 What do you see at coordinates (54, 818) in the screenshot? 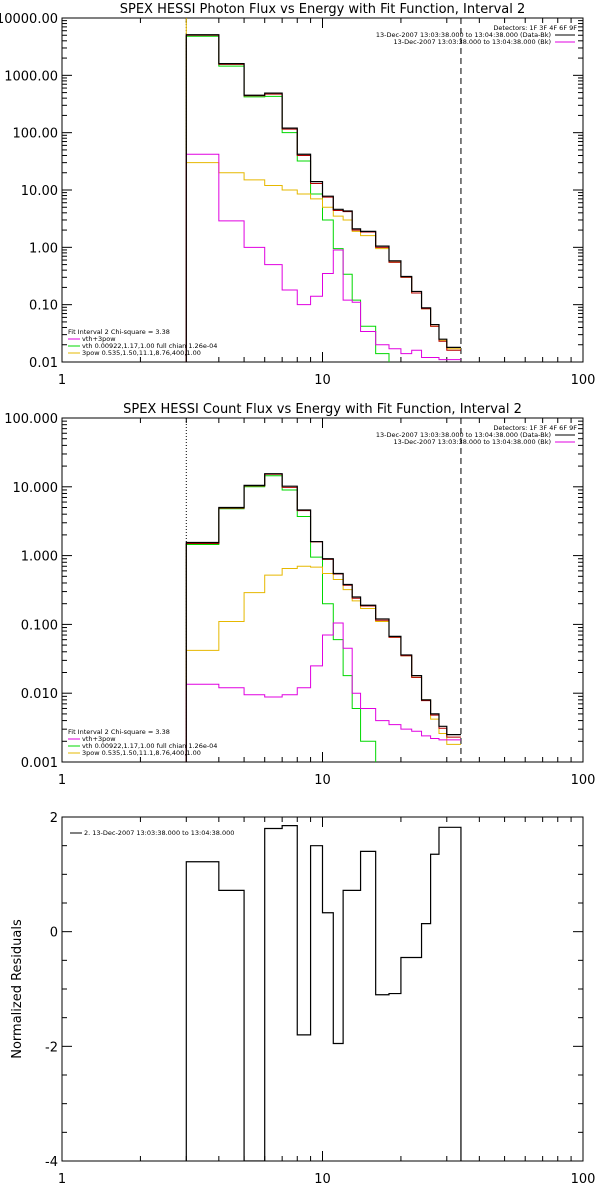
I see `y-tick-label: 2` at bounding box center [54, 818].